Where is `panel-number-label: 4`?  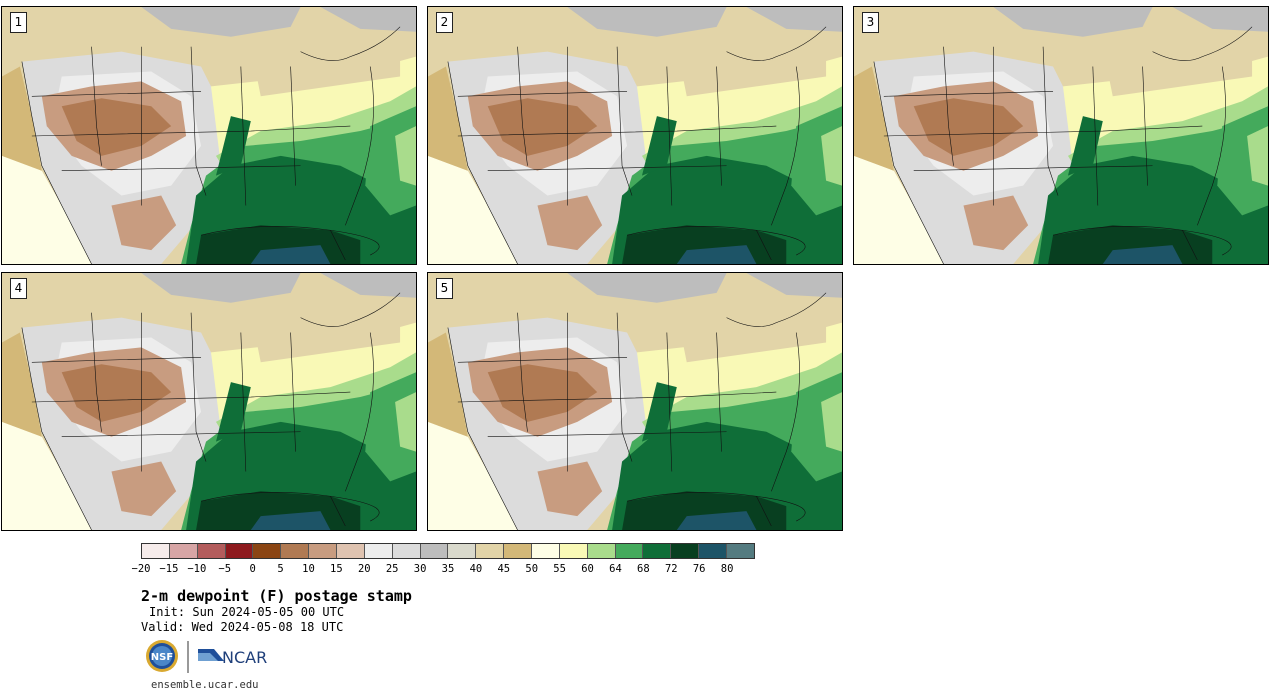 panel-number-label: 4 is located at coordinates (18, 288).